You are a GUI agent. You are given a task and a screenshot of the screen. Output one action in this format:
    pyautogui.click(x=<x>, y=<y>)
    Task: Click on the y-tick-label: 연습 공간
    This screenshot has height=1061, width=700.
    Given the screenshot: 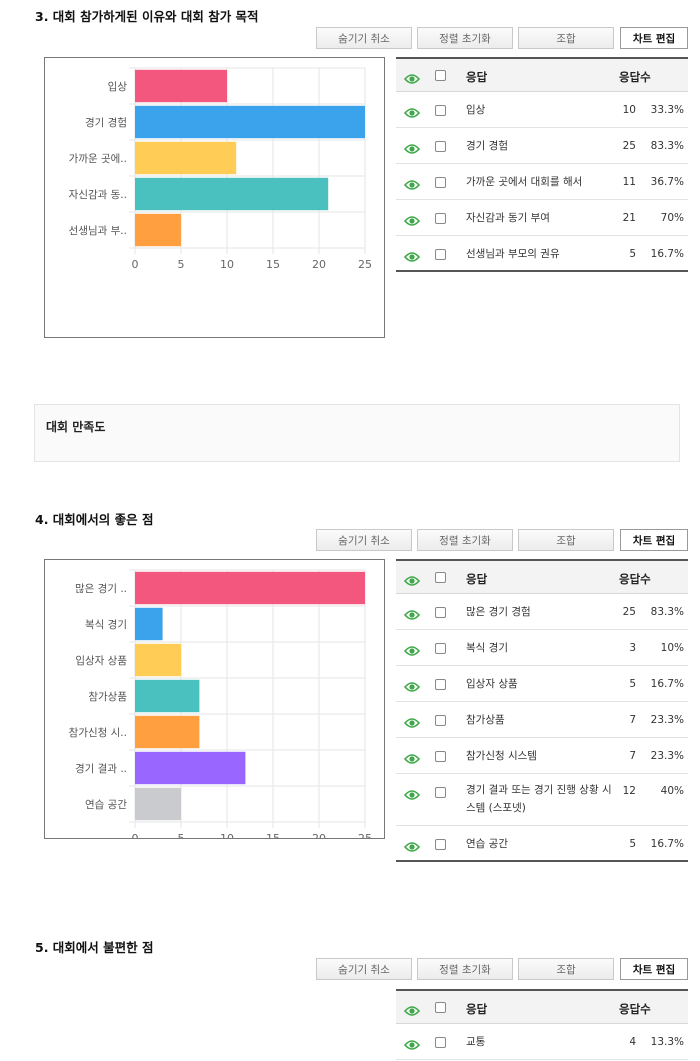 What is the action you would take?
    pyautogui.click(x=106, y=805)
    